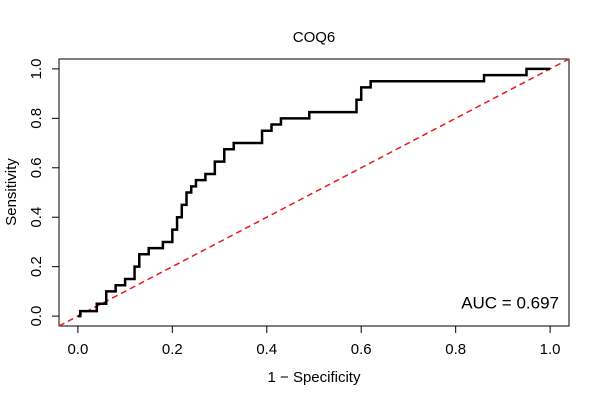 The image size is (600, 400). What do you see at coordinates (172, 349) in the screenshot?
I see `x-tick-label: 0.2` at bounding box center [172, 349].